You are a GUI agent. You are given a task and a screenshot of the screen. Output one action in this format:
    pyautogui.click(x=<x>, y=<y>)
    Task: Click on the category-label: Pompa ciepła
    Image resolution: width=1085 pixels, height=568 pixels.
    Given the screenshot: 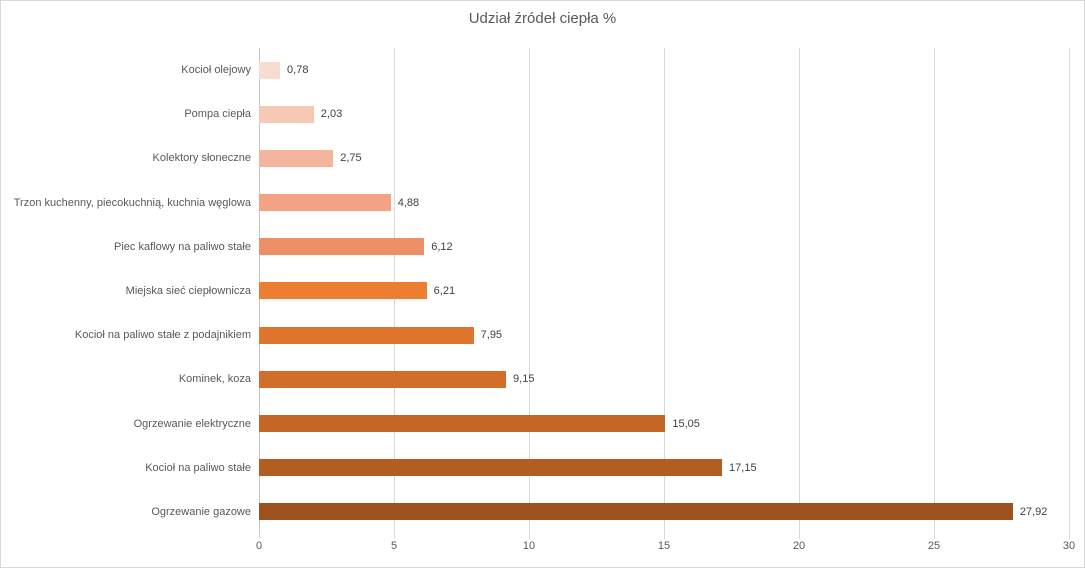 What is the action you would take?
    pyautogui.click(x=217, y=114)
    